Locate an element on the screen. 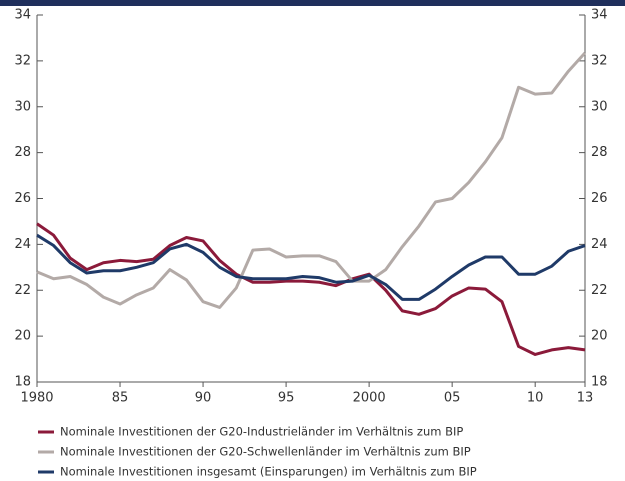  y-tick-label: 24 is located at coordinates (22, 244).